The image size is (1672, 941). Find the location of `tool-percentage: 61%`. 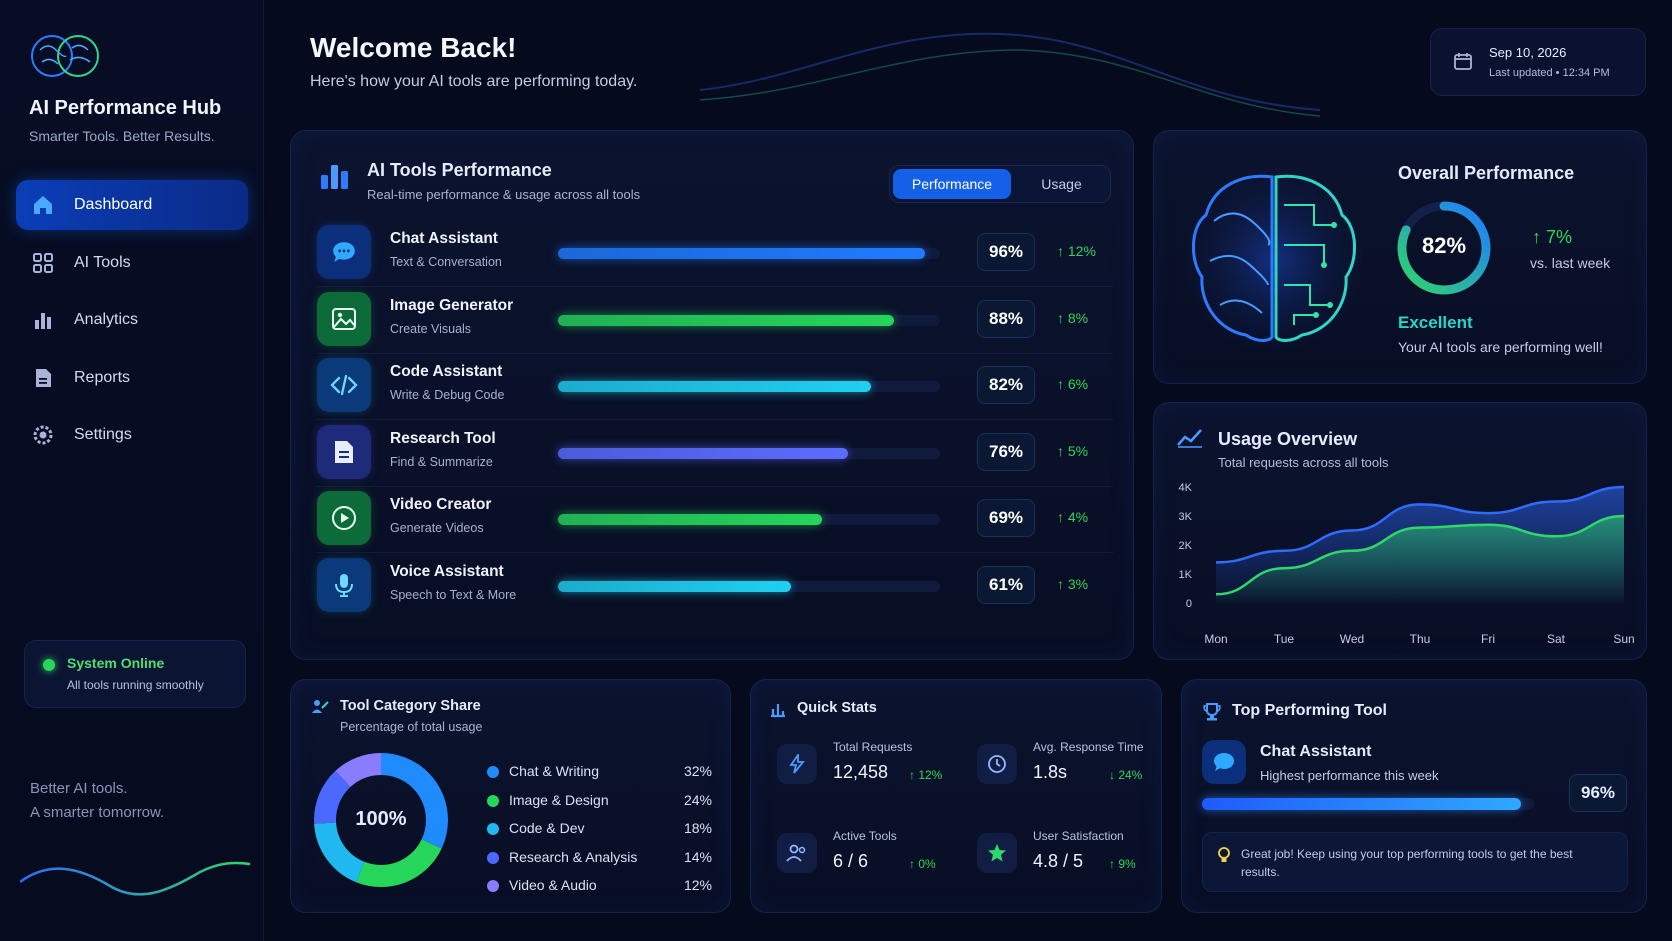

tool-percentage: 61% is located at coordinates (1006, 584).